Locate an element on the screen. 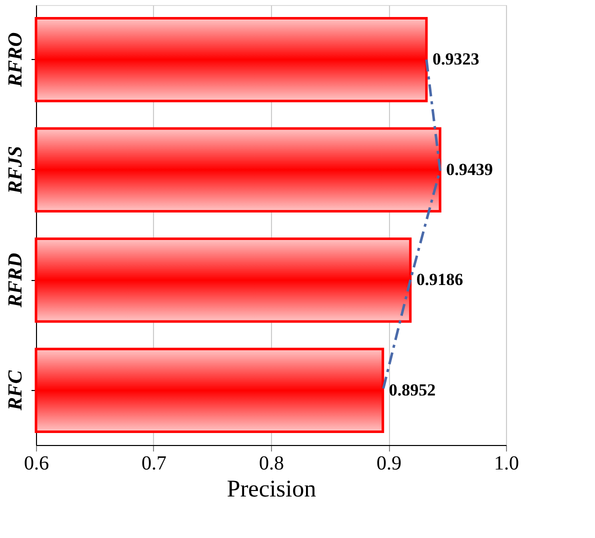  data-label: 0.9439 is located at coordinates (469, 169).